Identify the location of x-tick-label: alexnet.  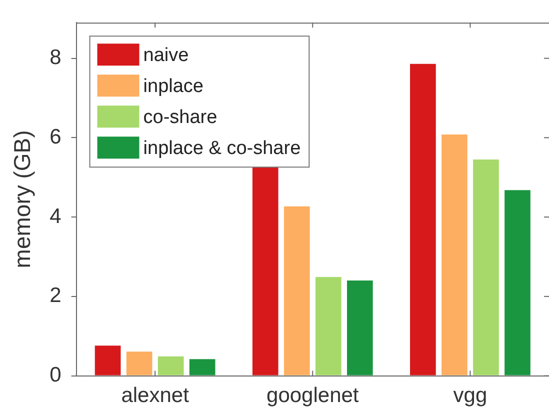
(155, 396).